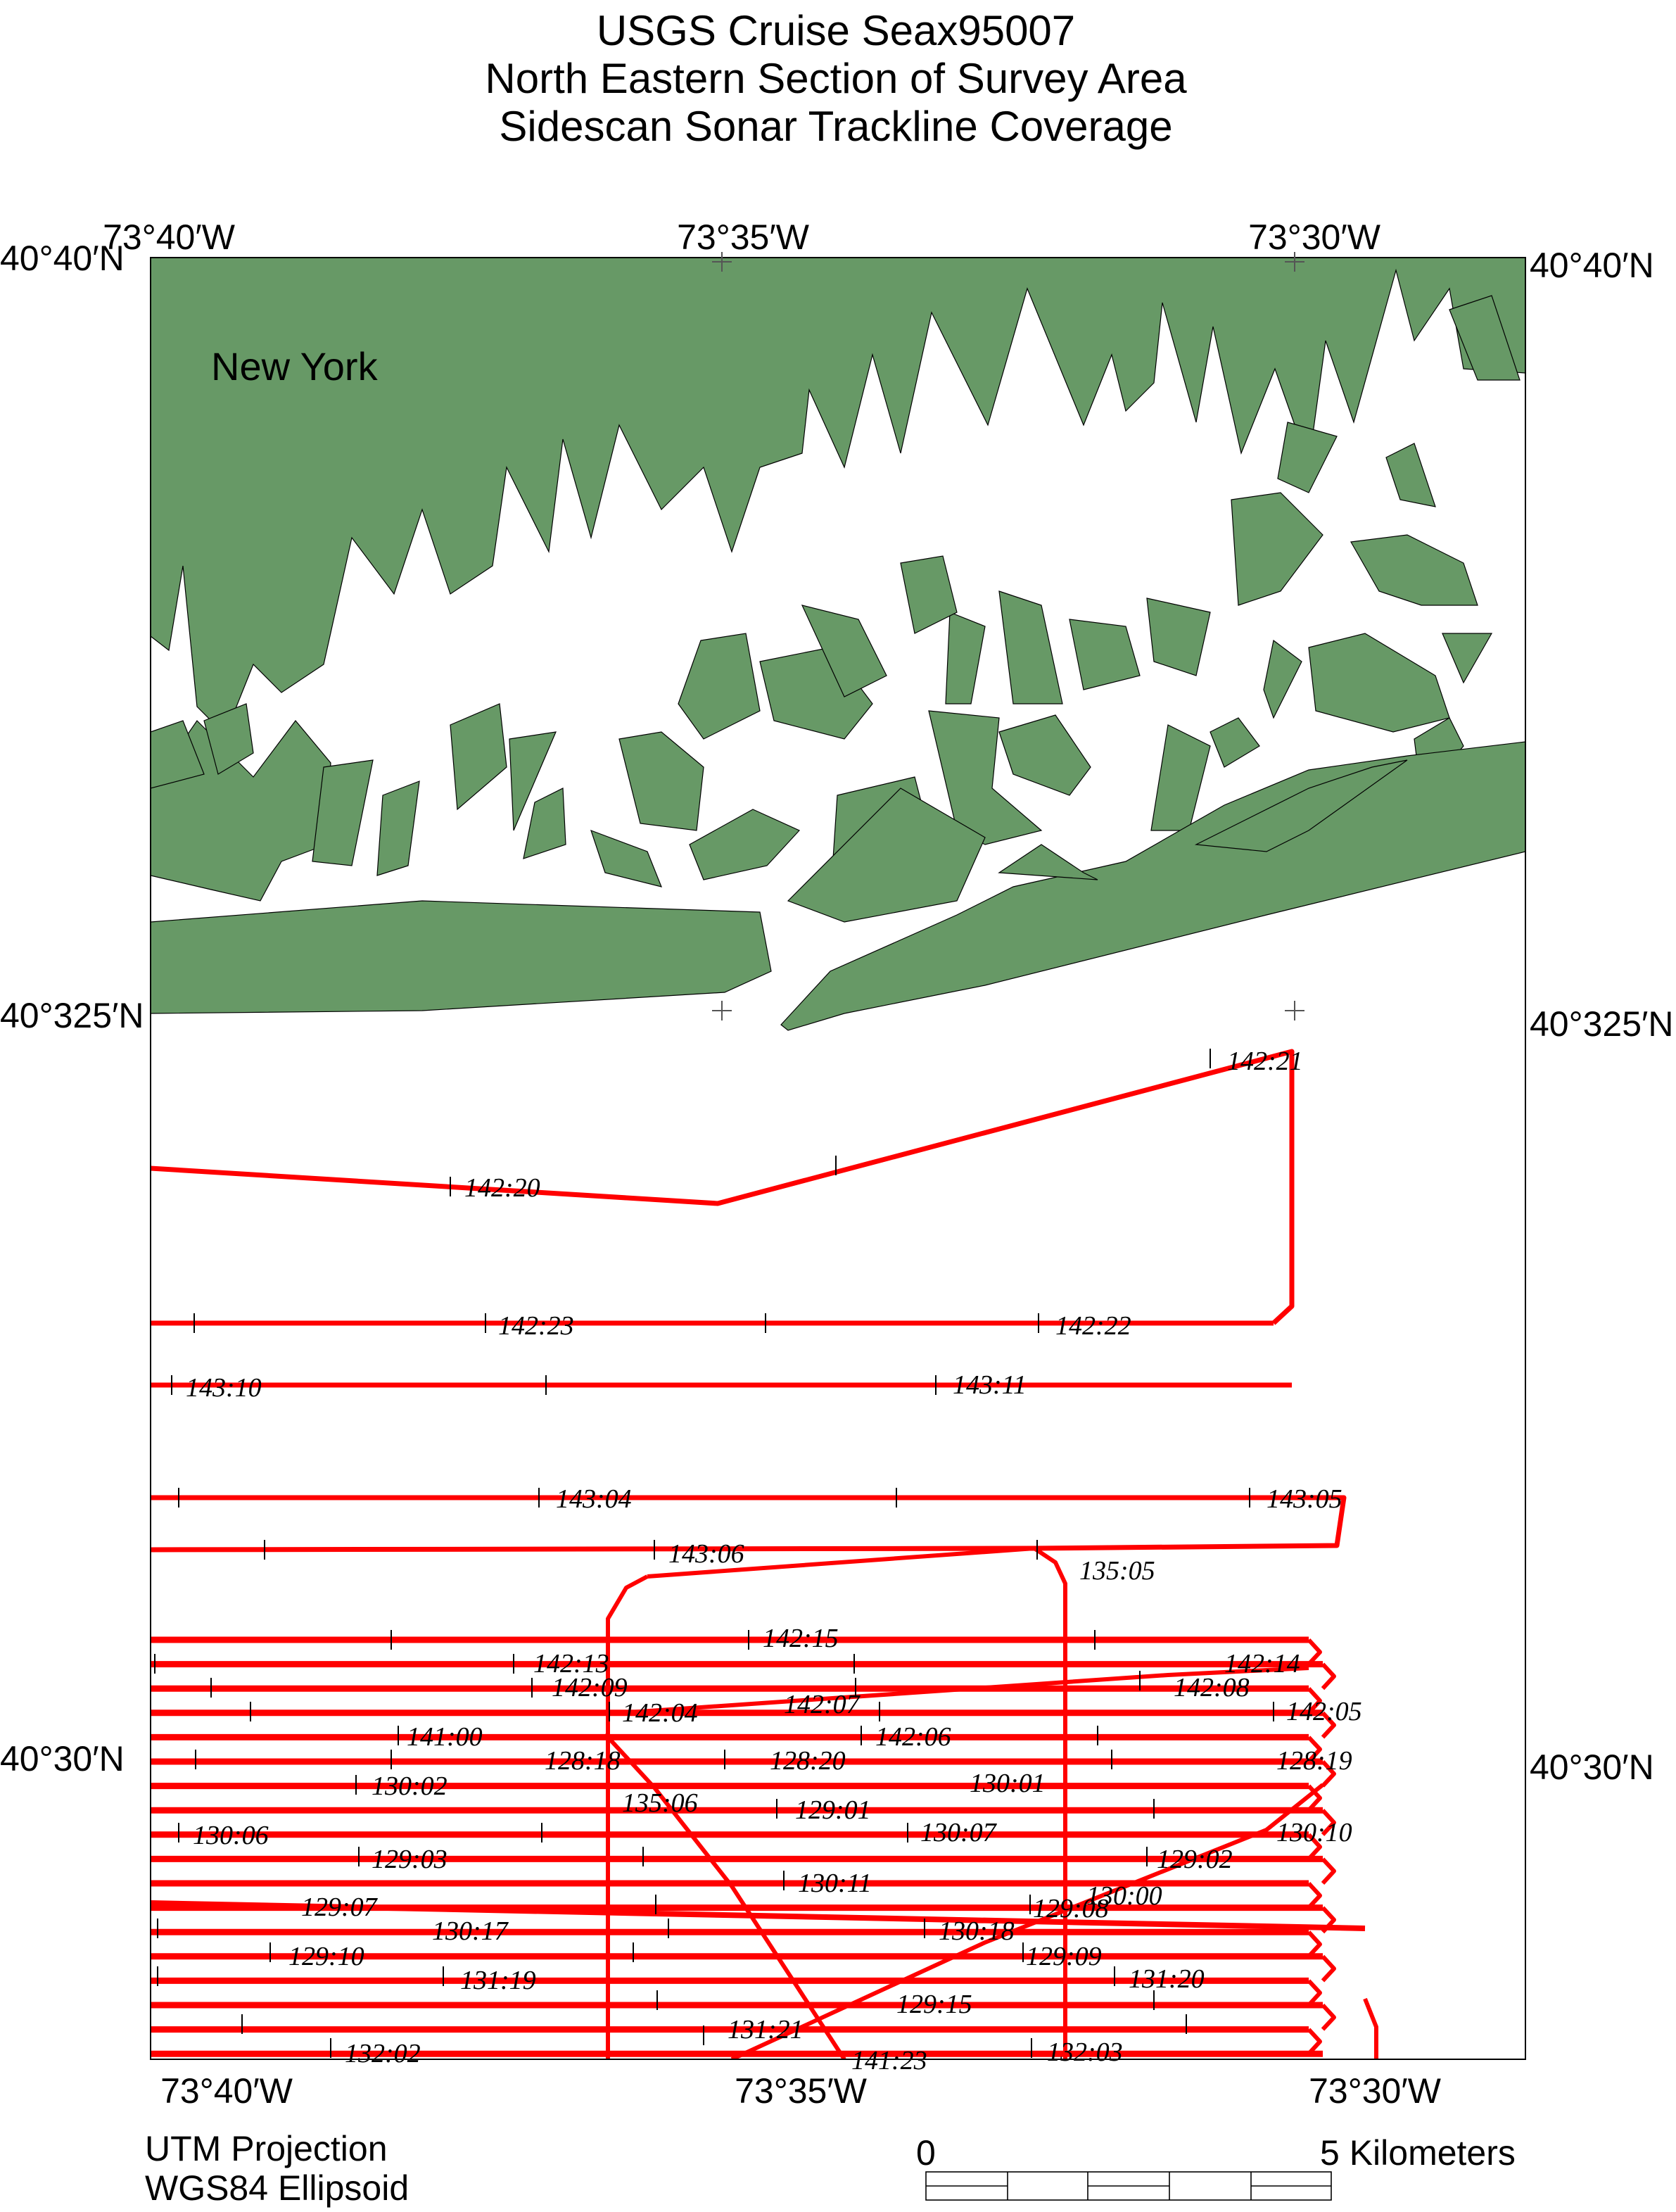 The height and width of the screenshot is (2212, 1676). I want to click on trackline-time-label: 141:23, so click(889, 2061).